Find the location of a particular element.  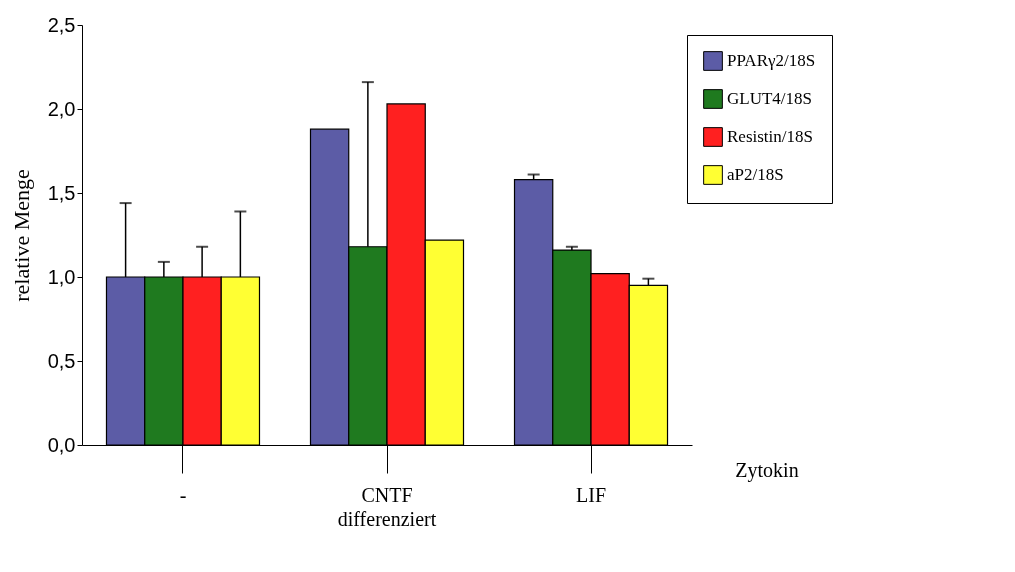

legend-label: GLUT4/18S is located at coordinates (769, 98).